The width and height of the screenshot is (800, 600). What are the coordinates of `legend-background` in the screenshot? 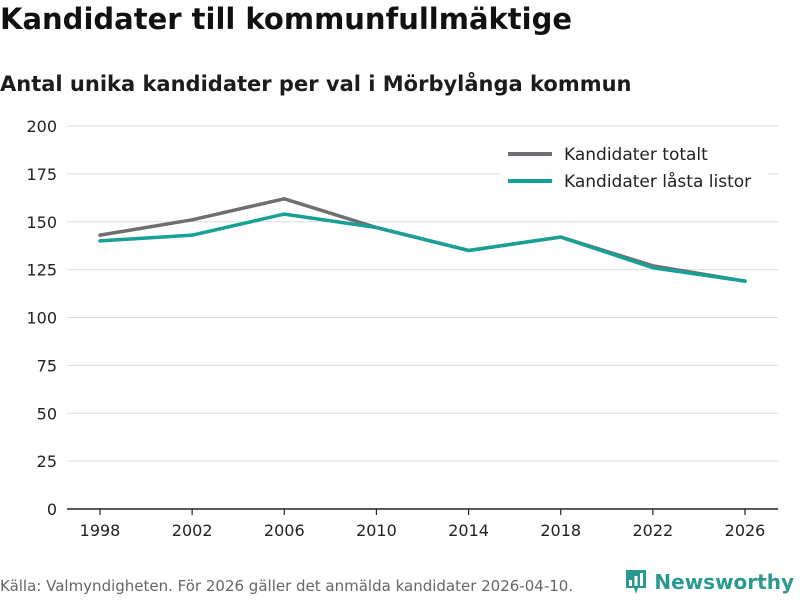 It's located at (634, 169).